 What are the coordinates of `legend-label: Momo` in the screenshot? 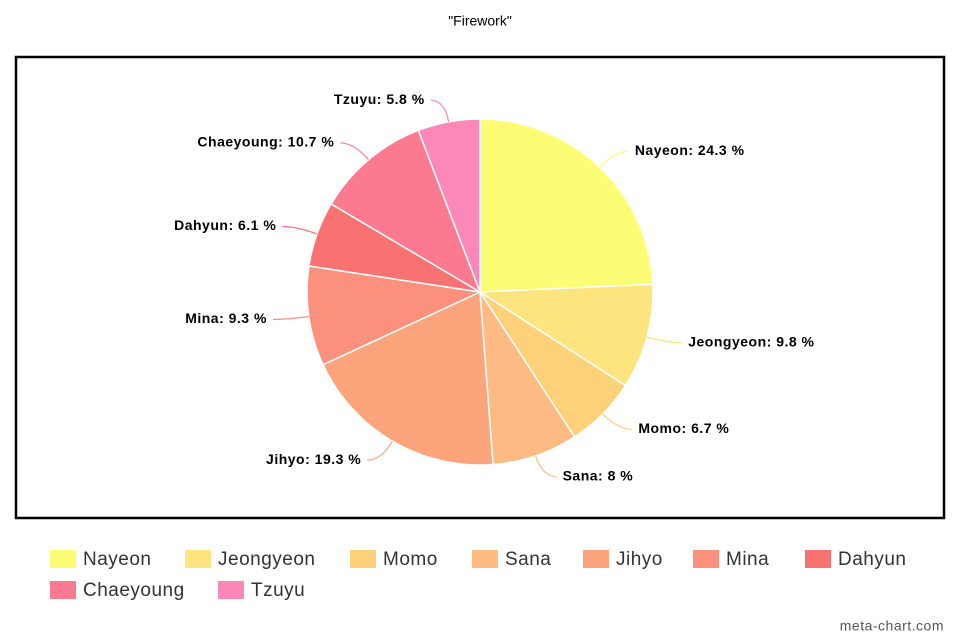 It's located at (410, 559).